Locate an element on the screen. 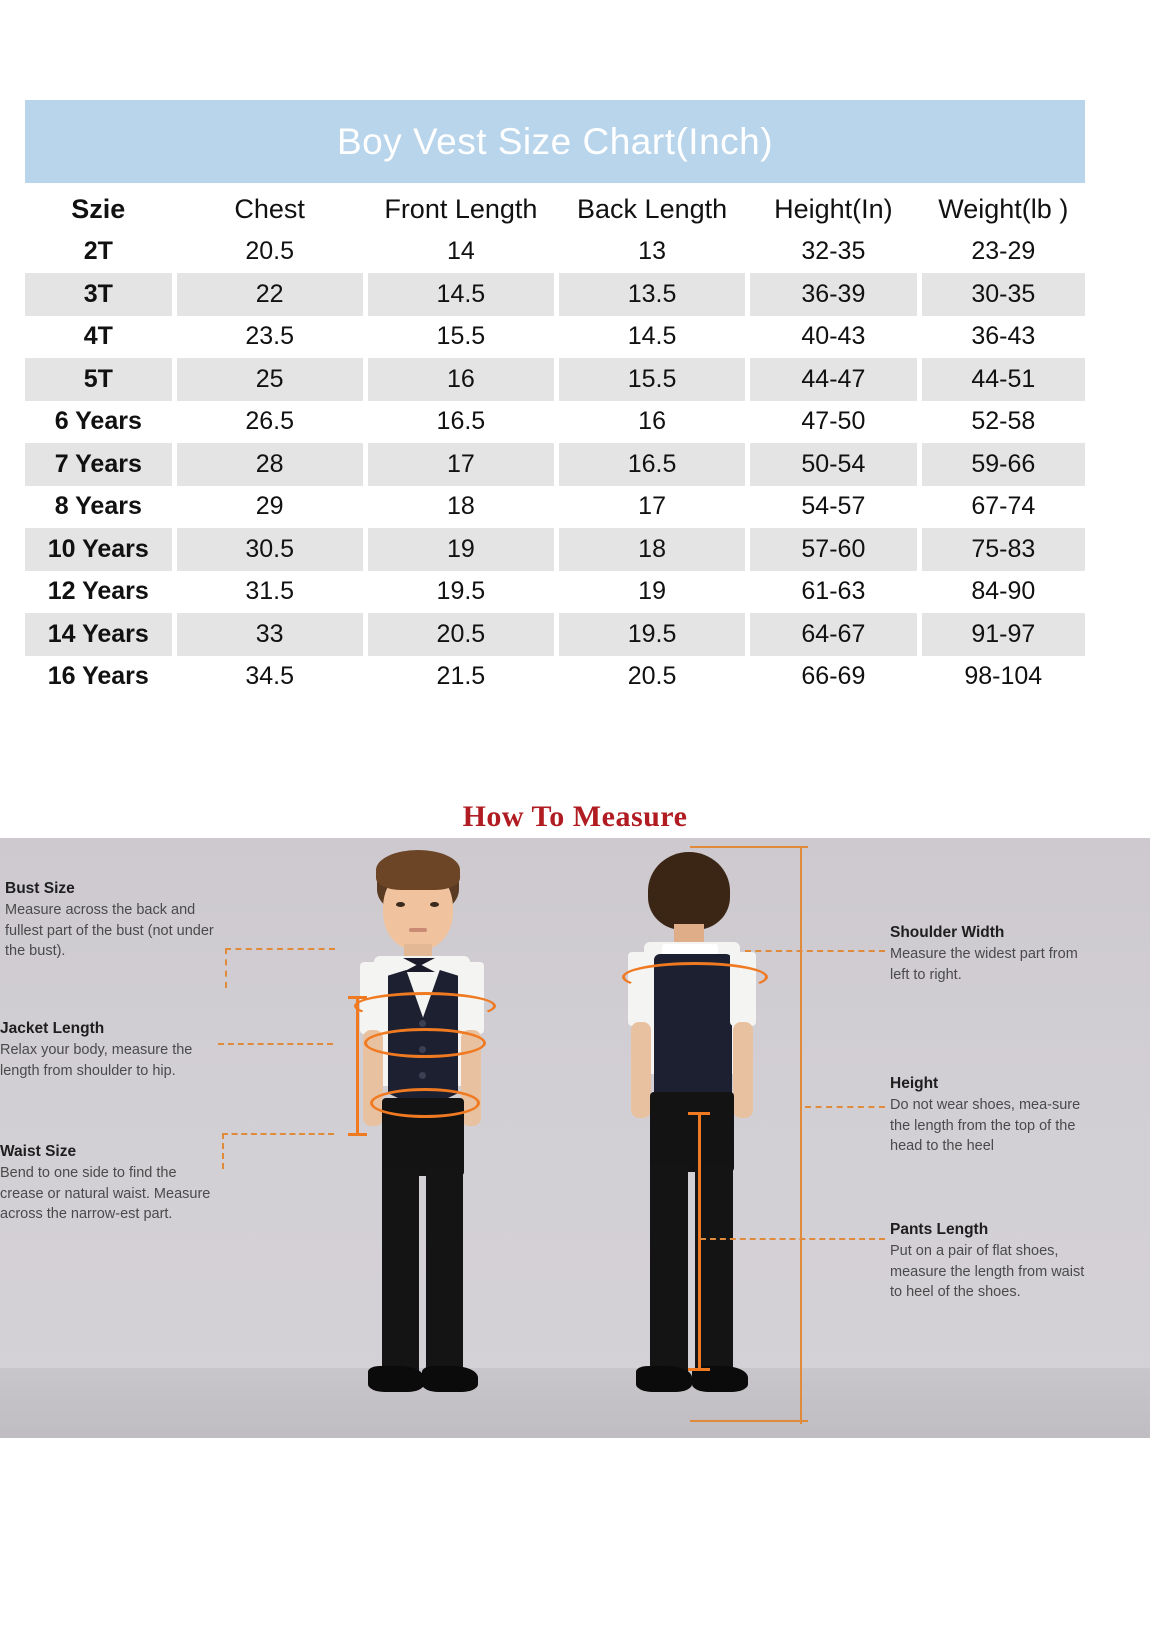  table-row: 8 Years 29 18 17 54-57 67-74 is located at coordinates (555, 507).